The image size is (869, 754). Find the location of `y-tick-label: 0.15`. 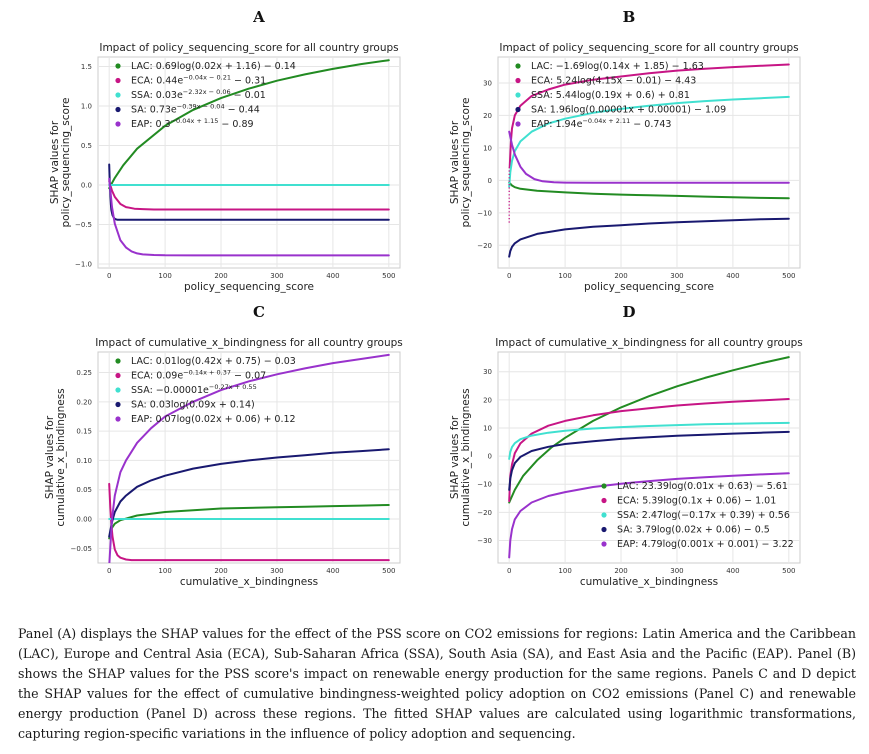

y-tick-label: 0.15 is located at coordinates (84, 432).